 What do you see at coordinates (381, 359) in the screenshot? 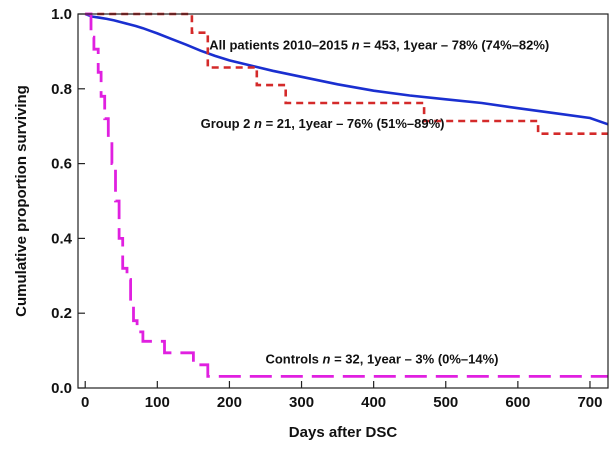
I see `annotation-3: Controls n = 32, 1year – 3% (0%–14%)` at bounding box center [381, 359].